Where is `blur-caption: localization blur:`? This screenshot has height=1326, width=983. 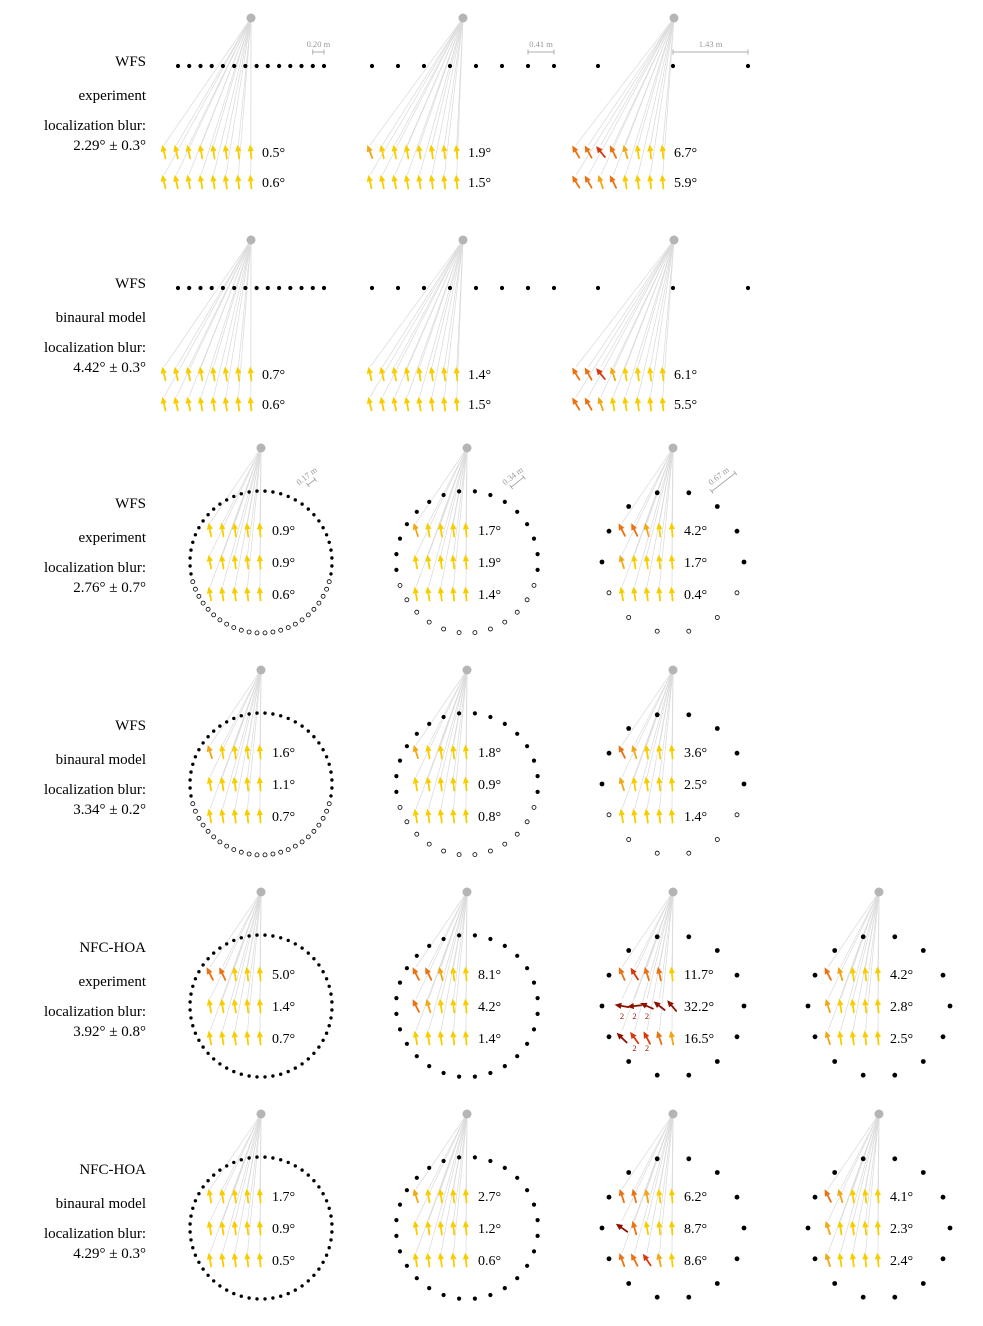 blur-caption: localization blur: is located at coordinates (73, 1234).